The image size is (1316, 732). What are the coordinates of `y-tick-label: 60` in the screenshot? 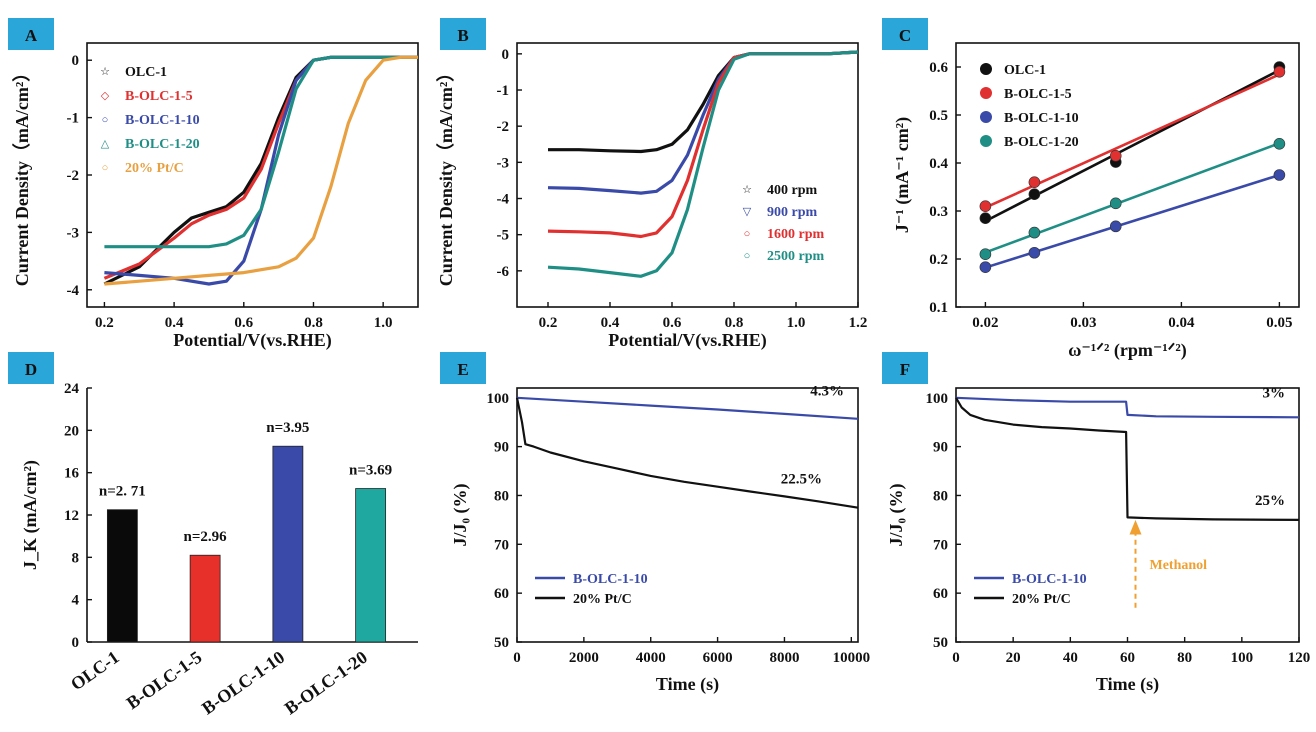 It's located at (940, 594).